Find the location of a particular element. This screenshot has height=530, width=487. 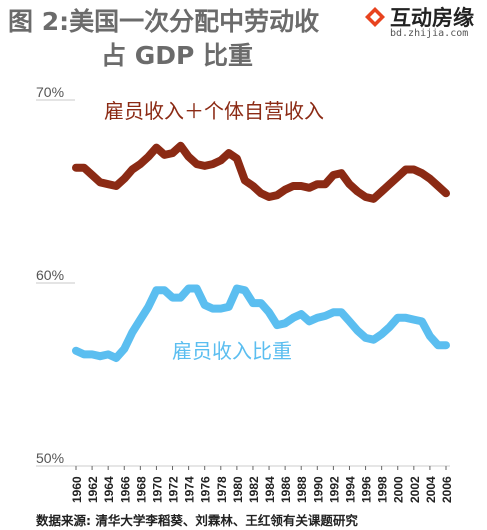

x-tick-label: 1960 is located at coordinates (77, 489).